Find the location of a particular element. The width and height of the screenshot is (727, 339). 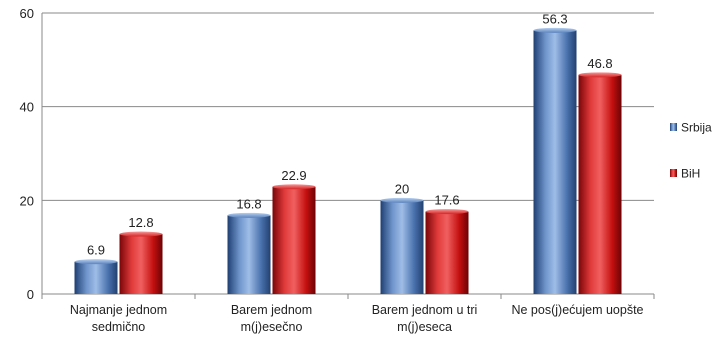

legend-swatch-srbija is located at coordinates (673, 127).